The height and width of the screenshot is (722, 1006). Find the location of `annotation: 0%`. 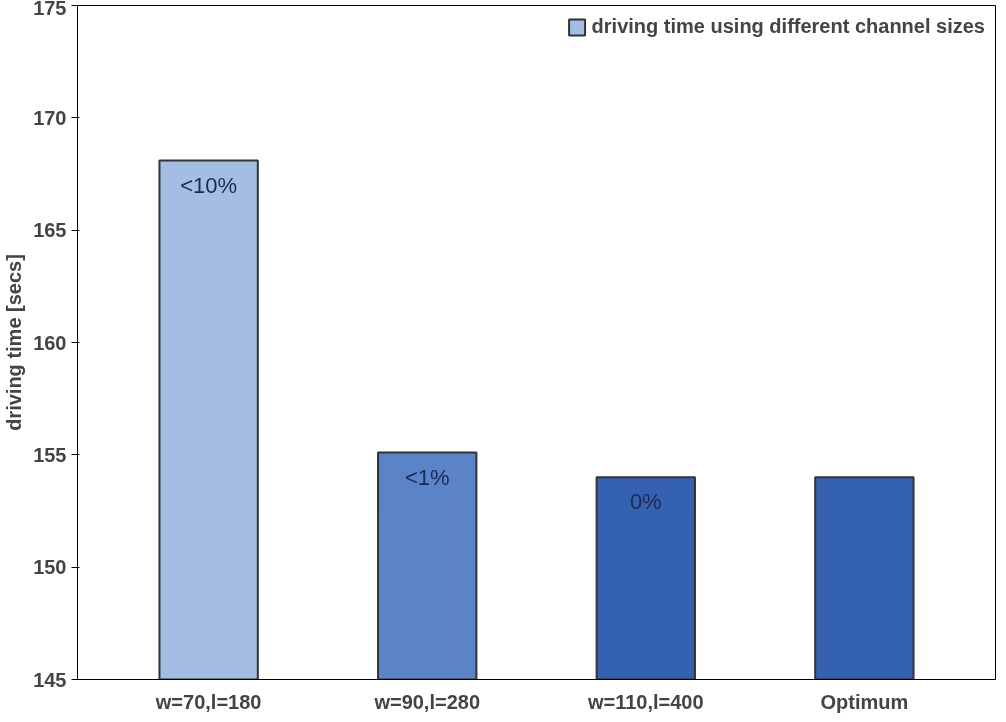

annotation: 0% is located at coordinates (645, 502).